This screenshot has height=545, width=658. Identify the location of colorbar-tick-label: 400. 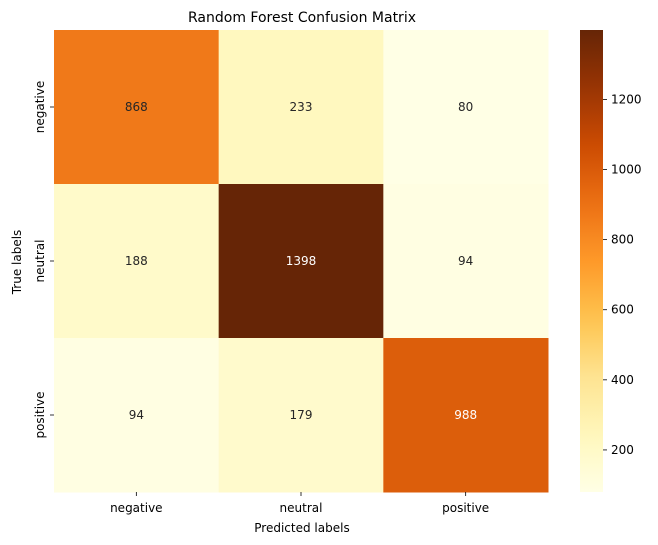
(622, 380).